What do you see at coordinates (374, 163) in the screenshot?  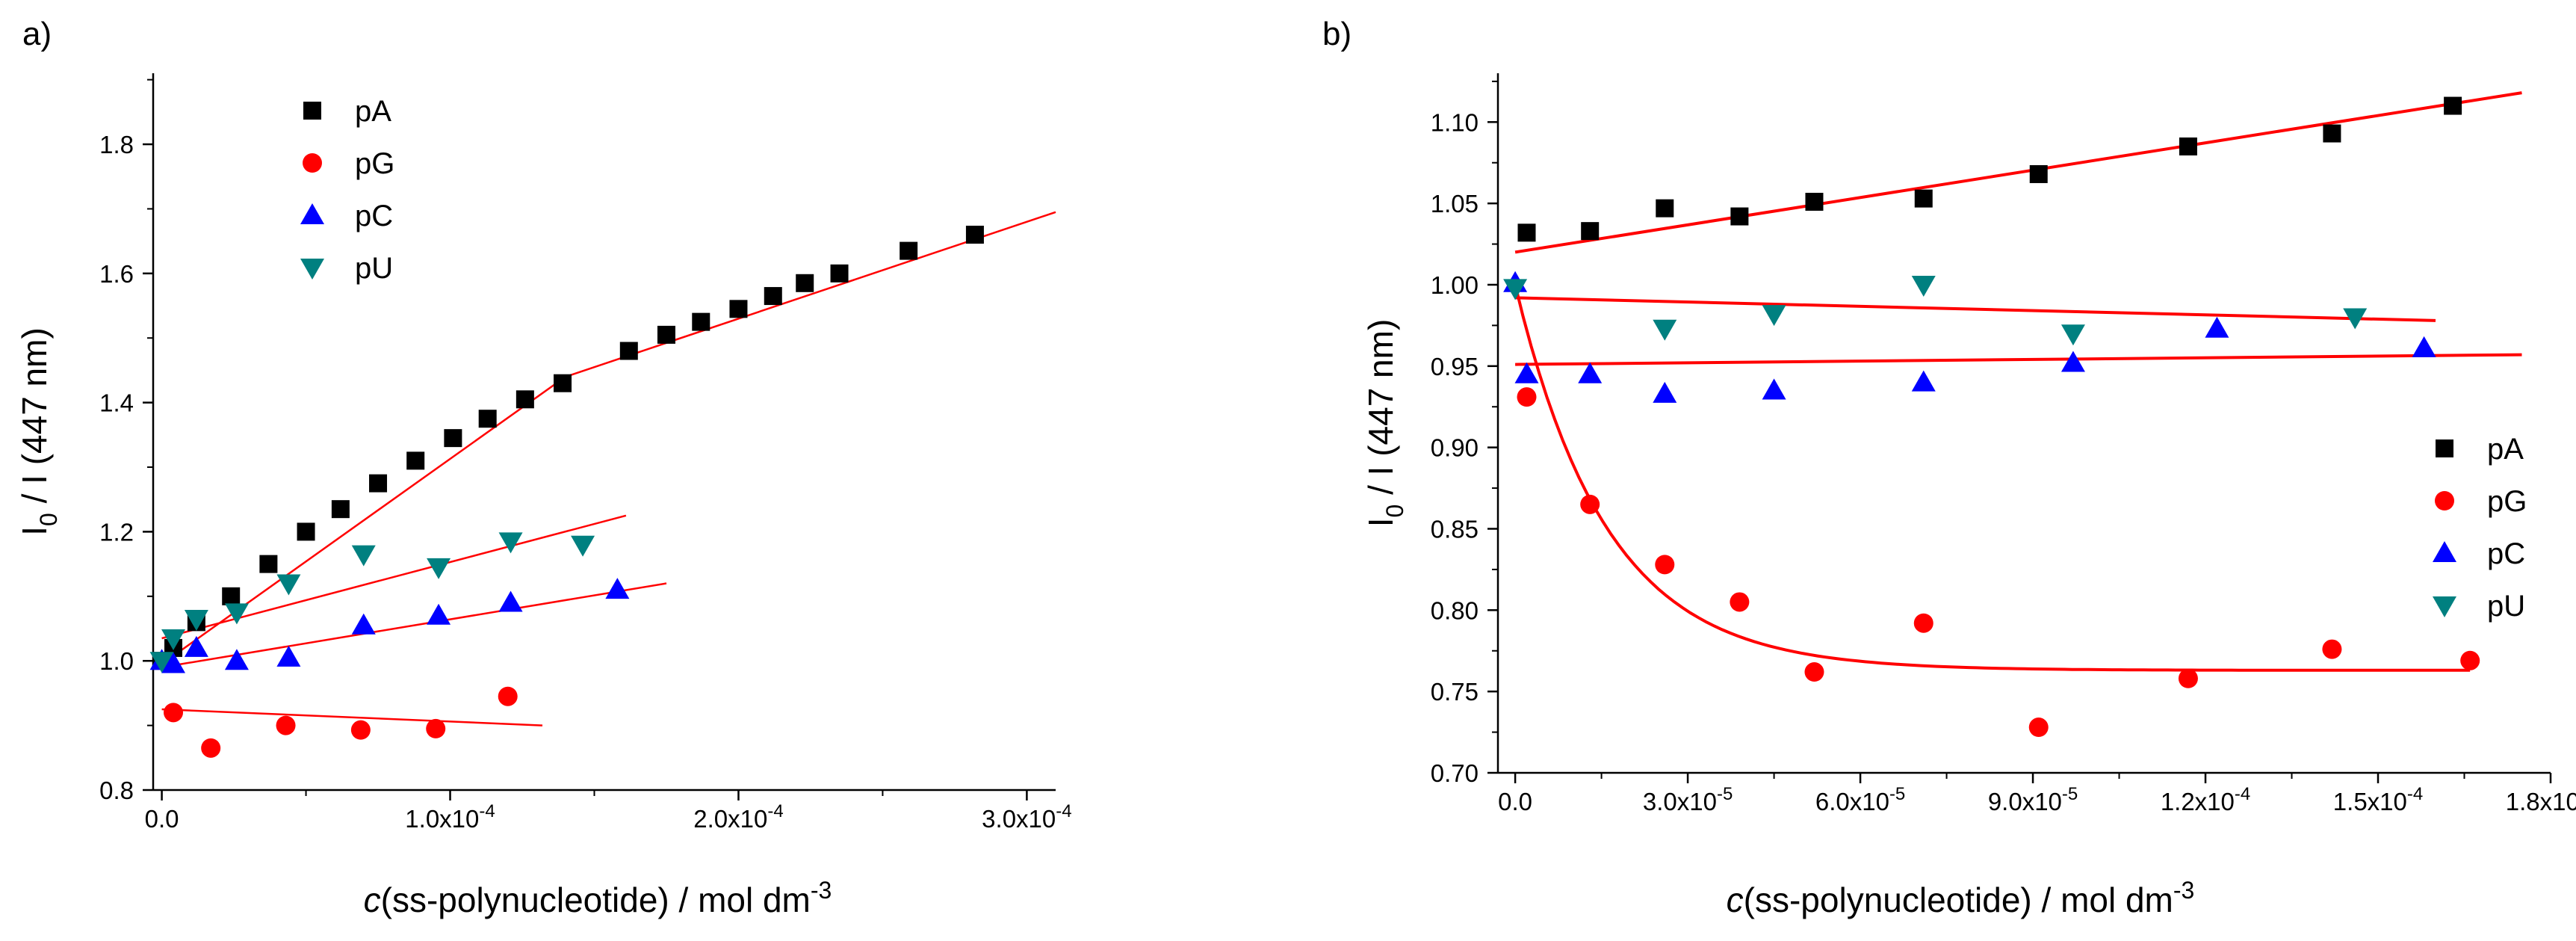 I see `legend-label: pG` at bounding box center [374, 163].